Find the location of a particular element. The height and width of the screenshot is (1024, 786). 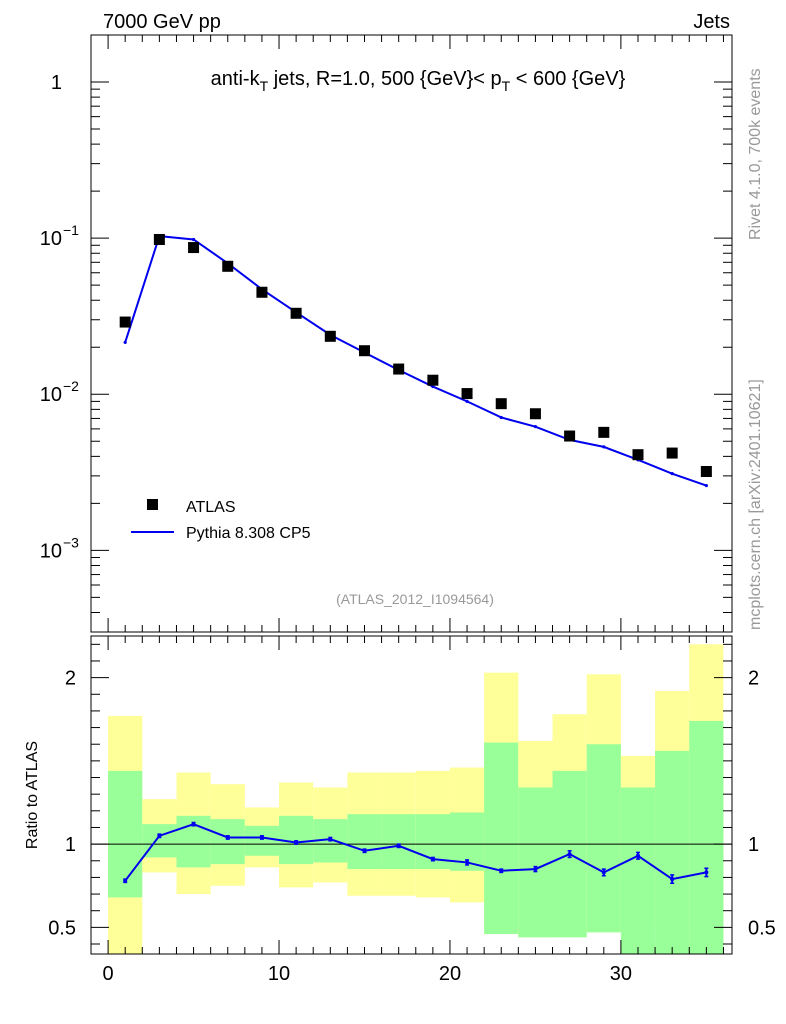

ratio-y-tick-label-right: 1 is located at coordinates (753, 845).